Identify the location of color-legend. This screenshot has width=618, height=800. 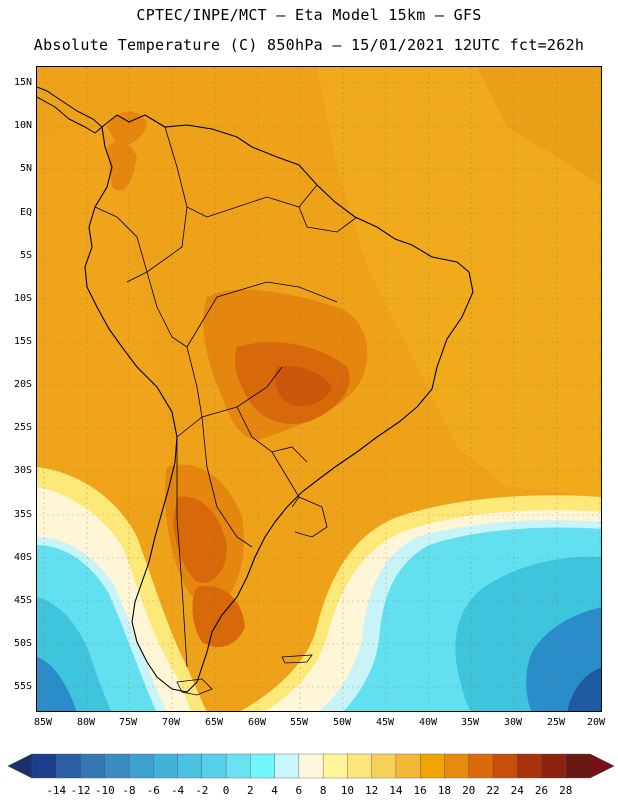
(311, 766).